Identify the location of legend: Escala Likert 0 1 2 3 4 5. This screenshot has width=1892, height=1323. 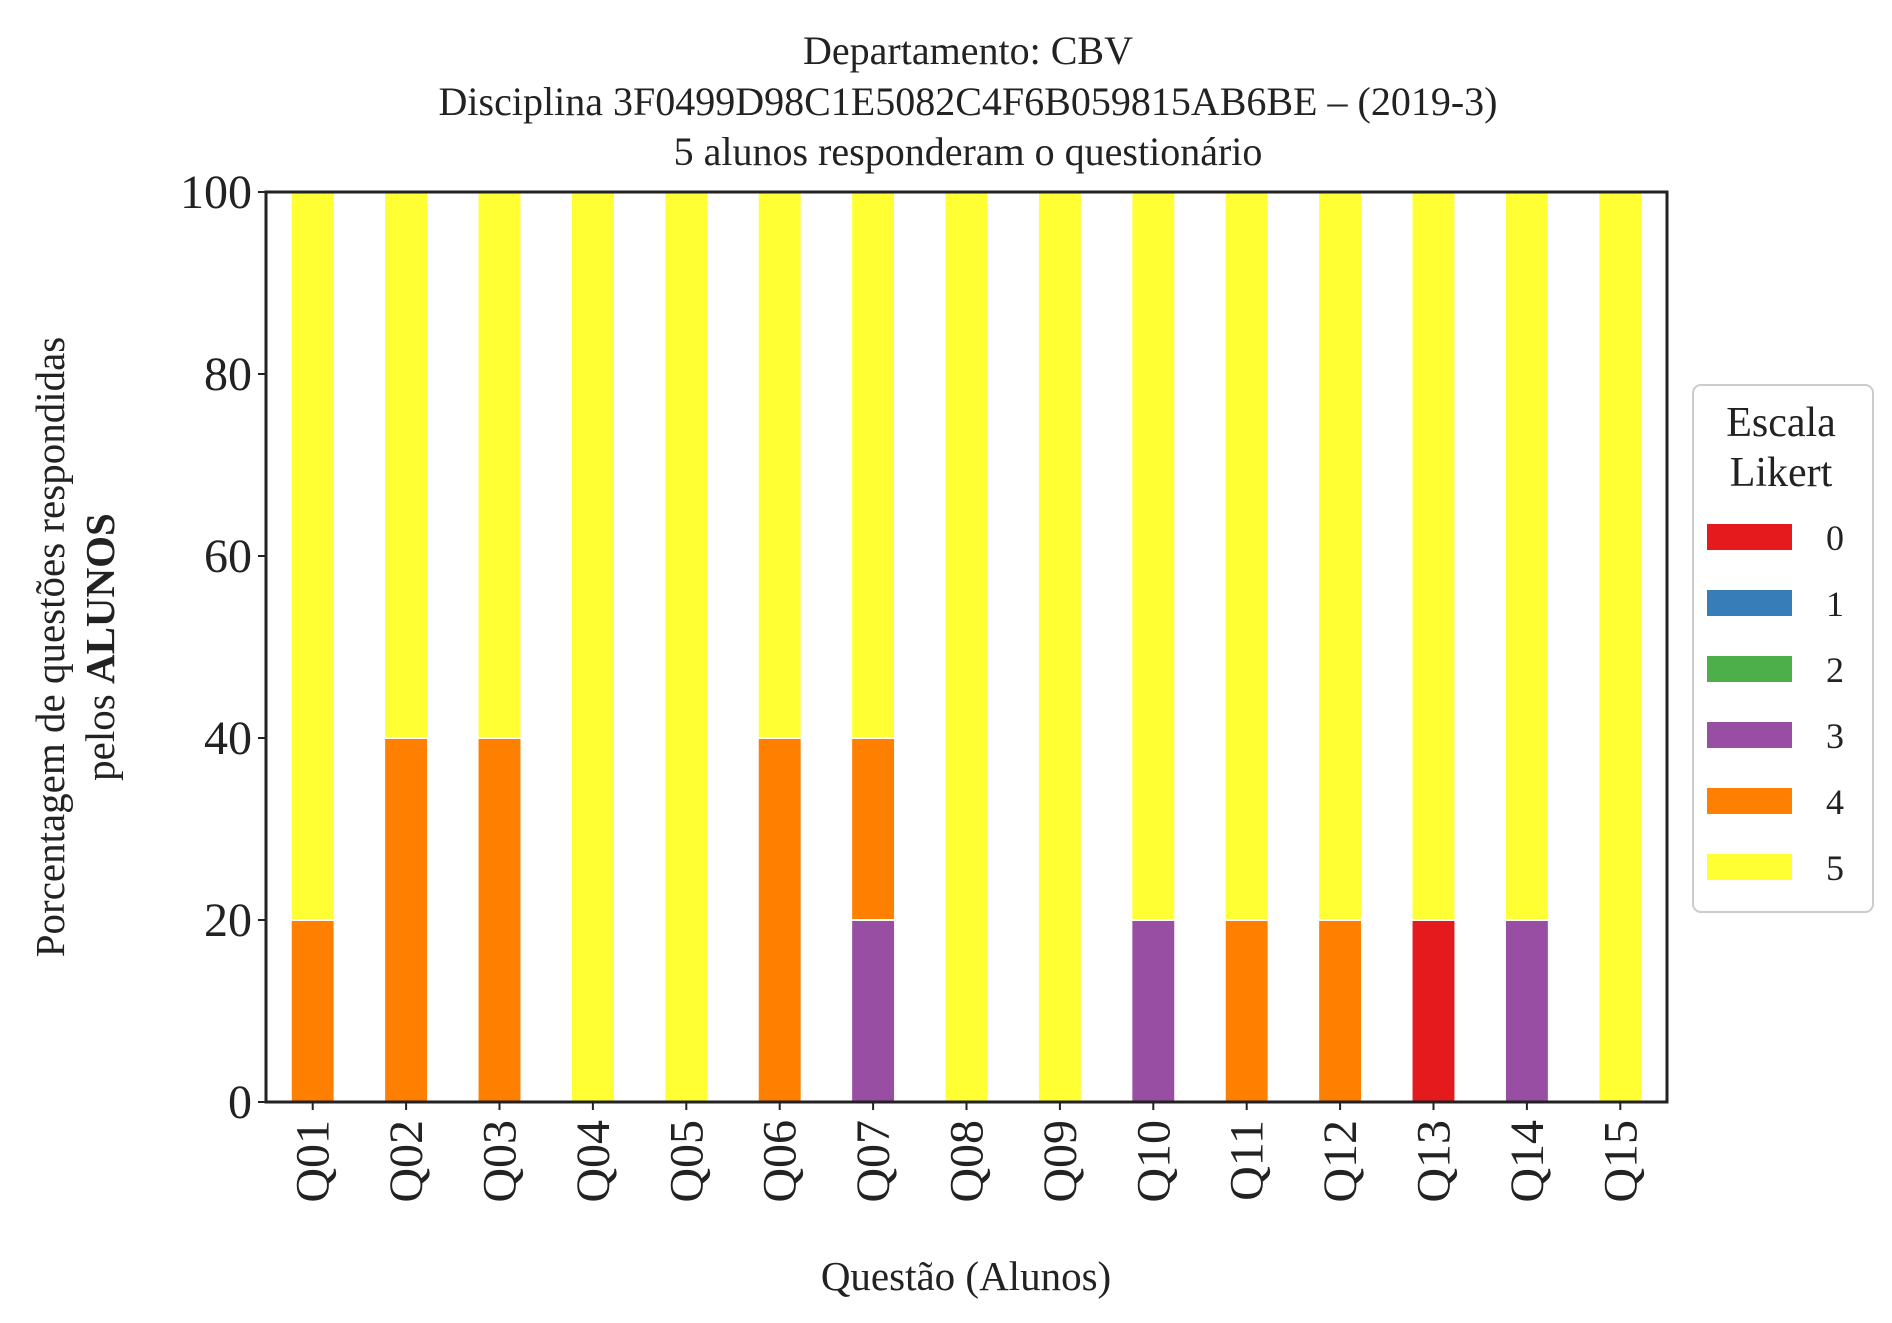
(1783, 648).